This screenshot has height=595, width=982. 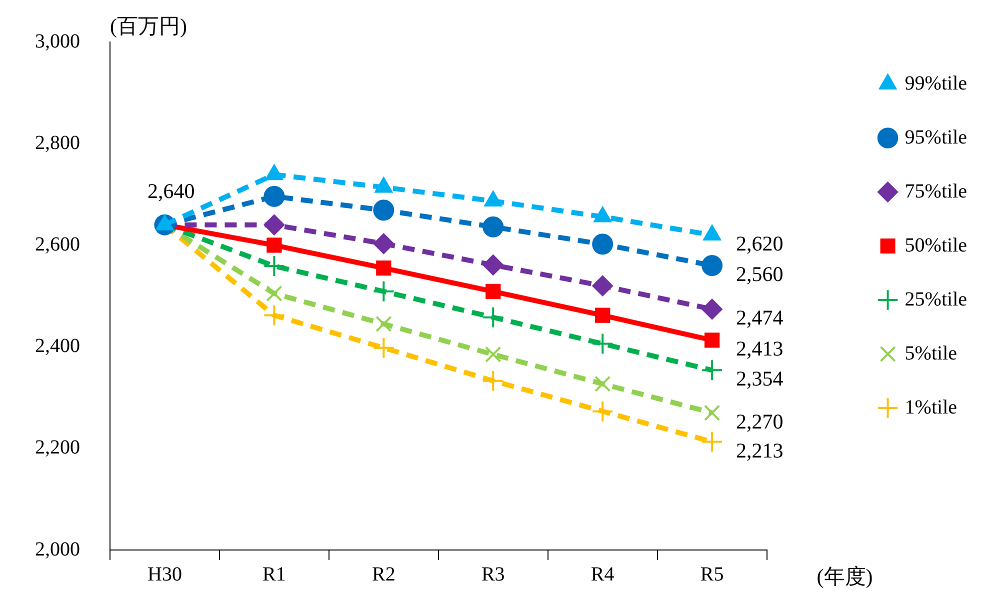 I want to click on legend-label: 1%tile, so click(x=931, y=407).